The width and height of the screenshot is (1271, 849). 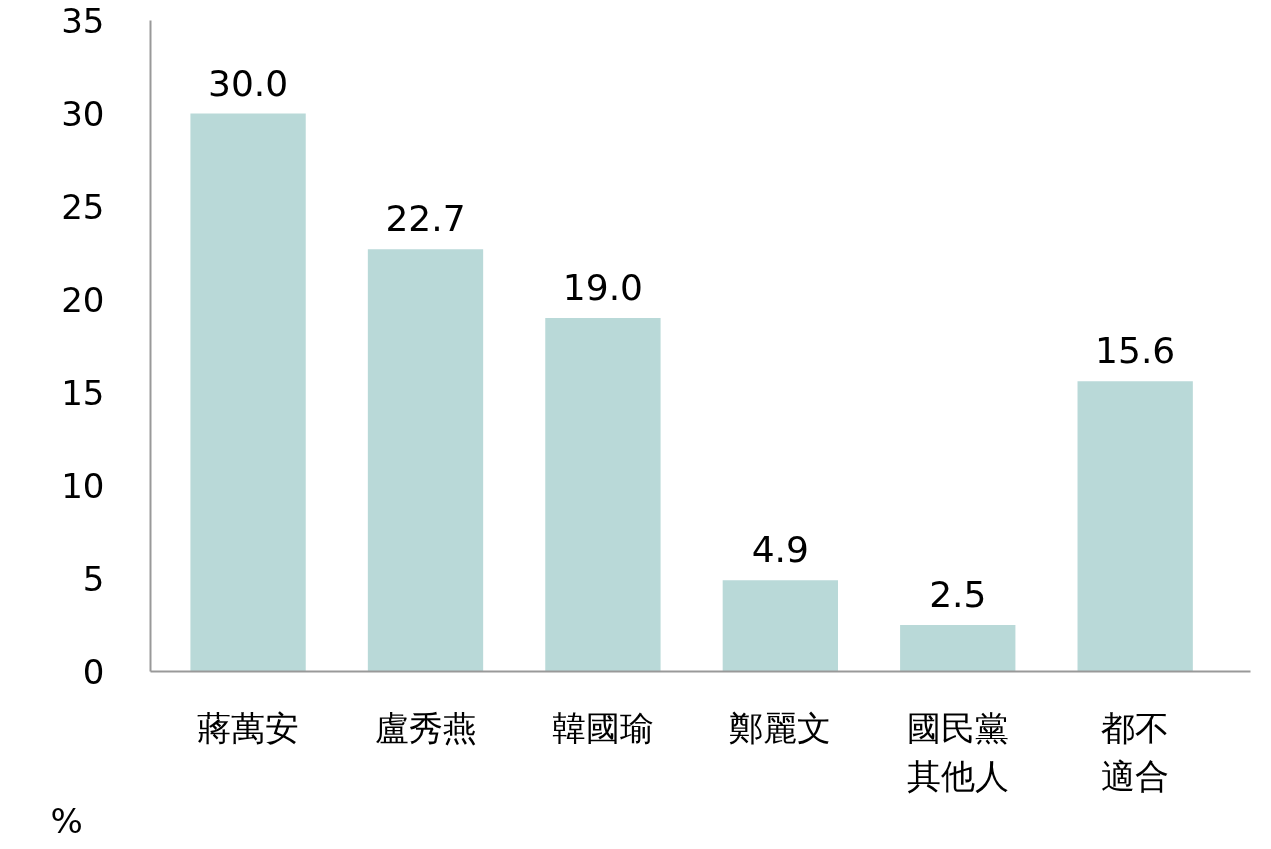 I want to click on x-tick-label: 鄭麗文, so click(x=780, y=727).